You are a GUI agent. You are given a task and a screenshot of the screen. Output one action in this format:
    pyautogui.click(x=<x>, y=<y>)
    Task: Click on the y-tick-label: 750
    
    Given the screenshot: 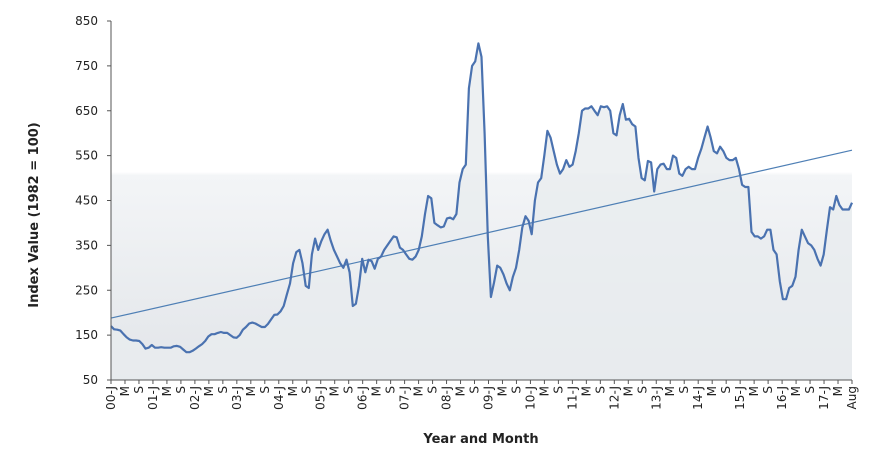 What is the action you would take?
    pyautogui.click(x=86, y=66)
    